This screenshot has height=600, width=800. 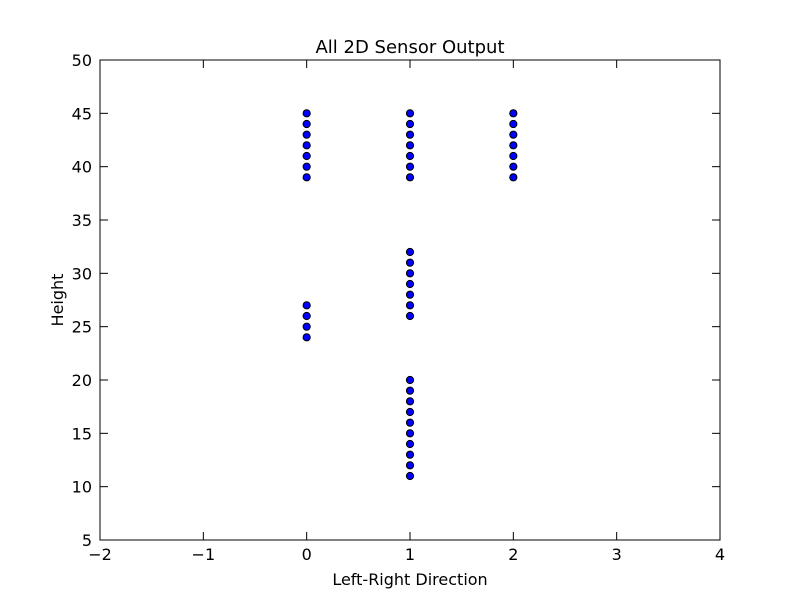 I want to click on y-tick-label: 15, so click(x=82, y=433).